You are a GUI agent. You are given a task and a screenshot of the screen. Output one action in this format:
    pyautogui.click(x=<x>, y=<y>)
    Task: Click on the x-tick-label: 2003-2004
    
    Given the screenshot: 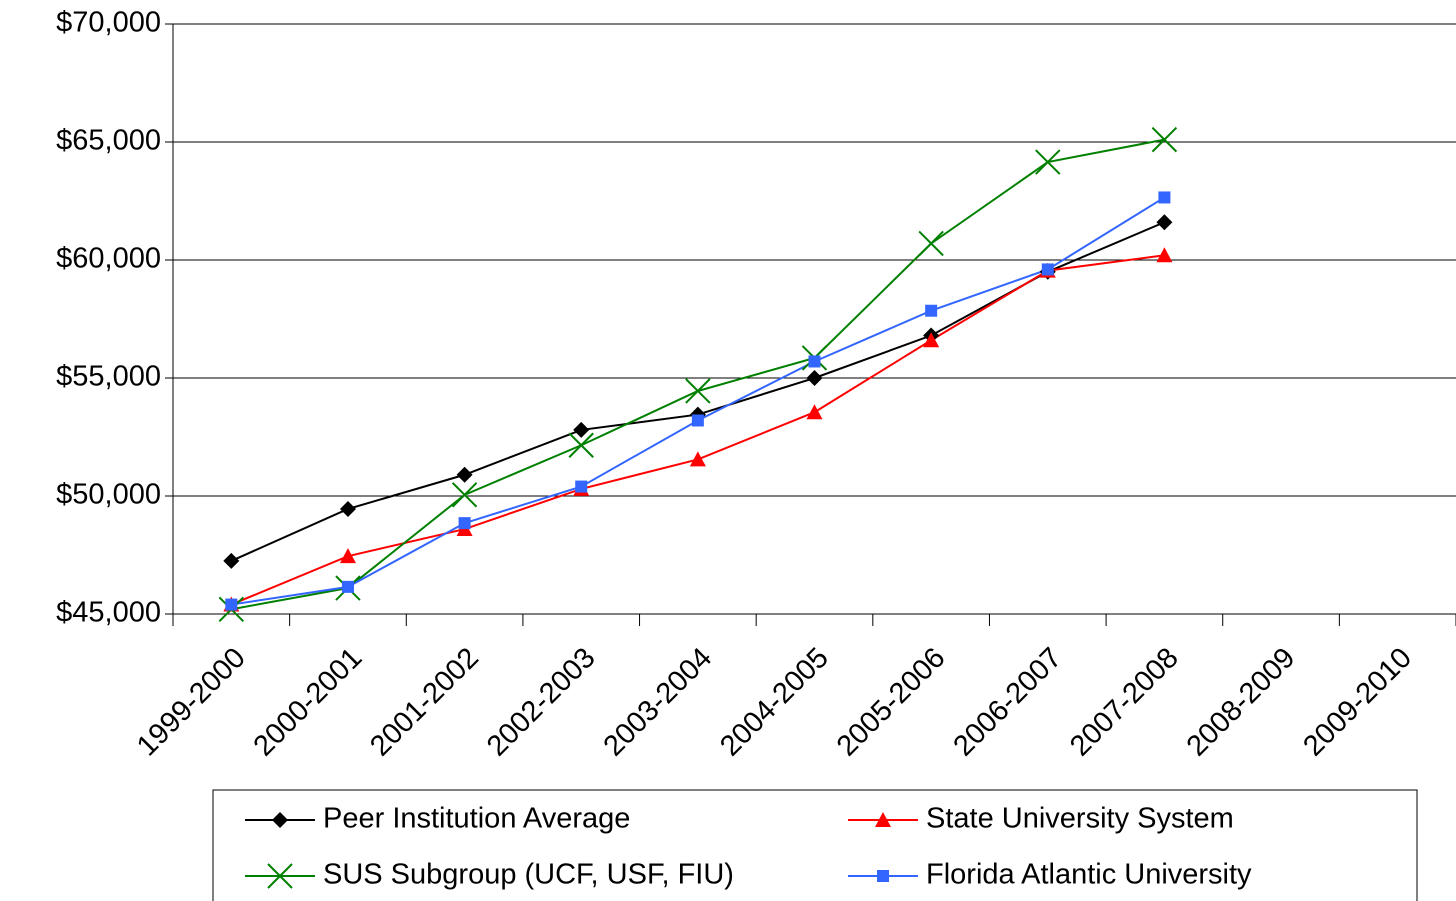 What is the action you would take?
    pyautogui.click(x=658, y=702)
    